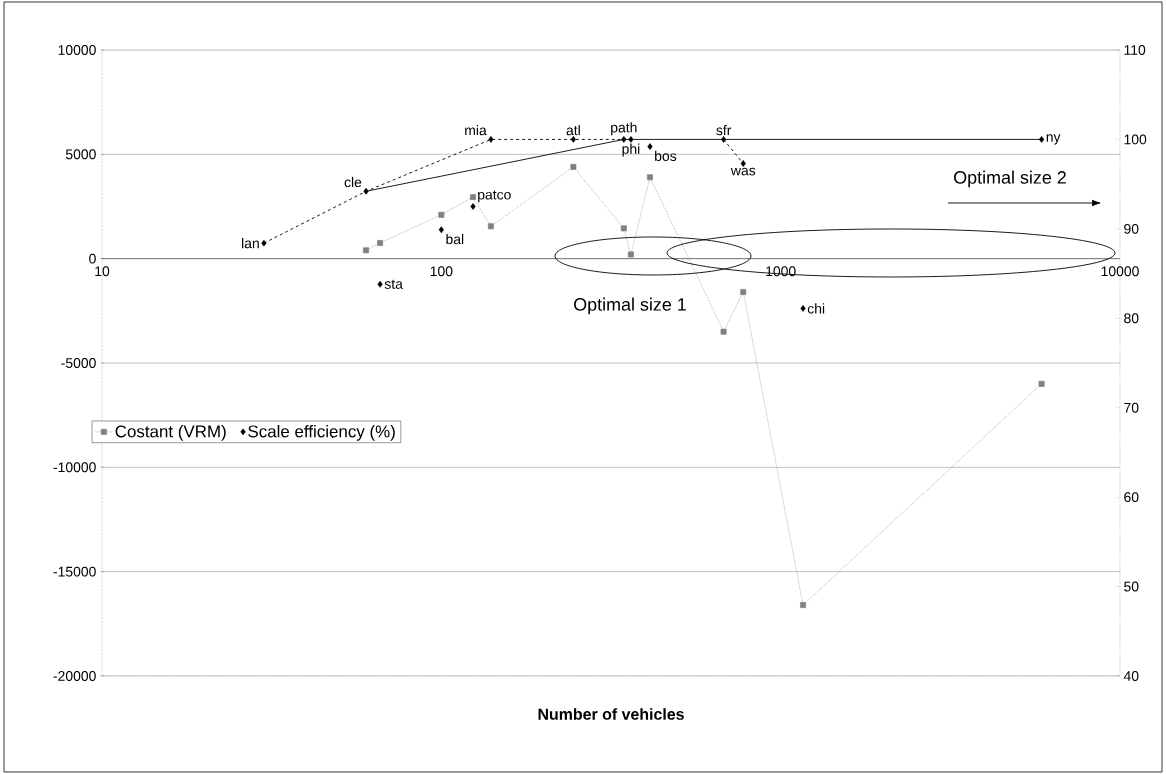 This screenshot has height=774, width=1166. What do you see at coordinates (74, 676) in the screenshot?
I see `y-tick-label: -20000` at bounding box center [74, 676].